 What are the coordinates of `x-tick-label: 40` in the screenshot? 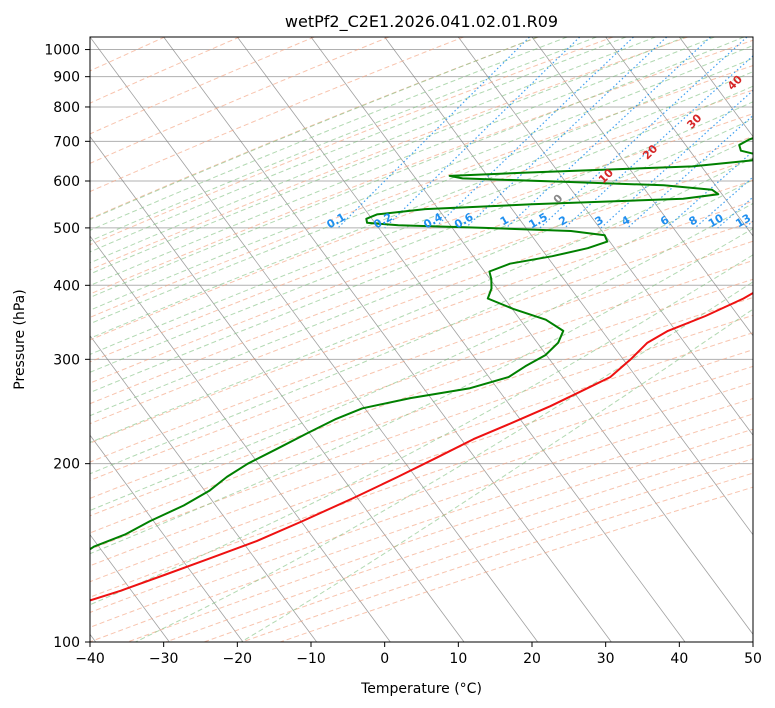 It's located at (679, 659).